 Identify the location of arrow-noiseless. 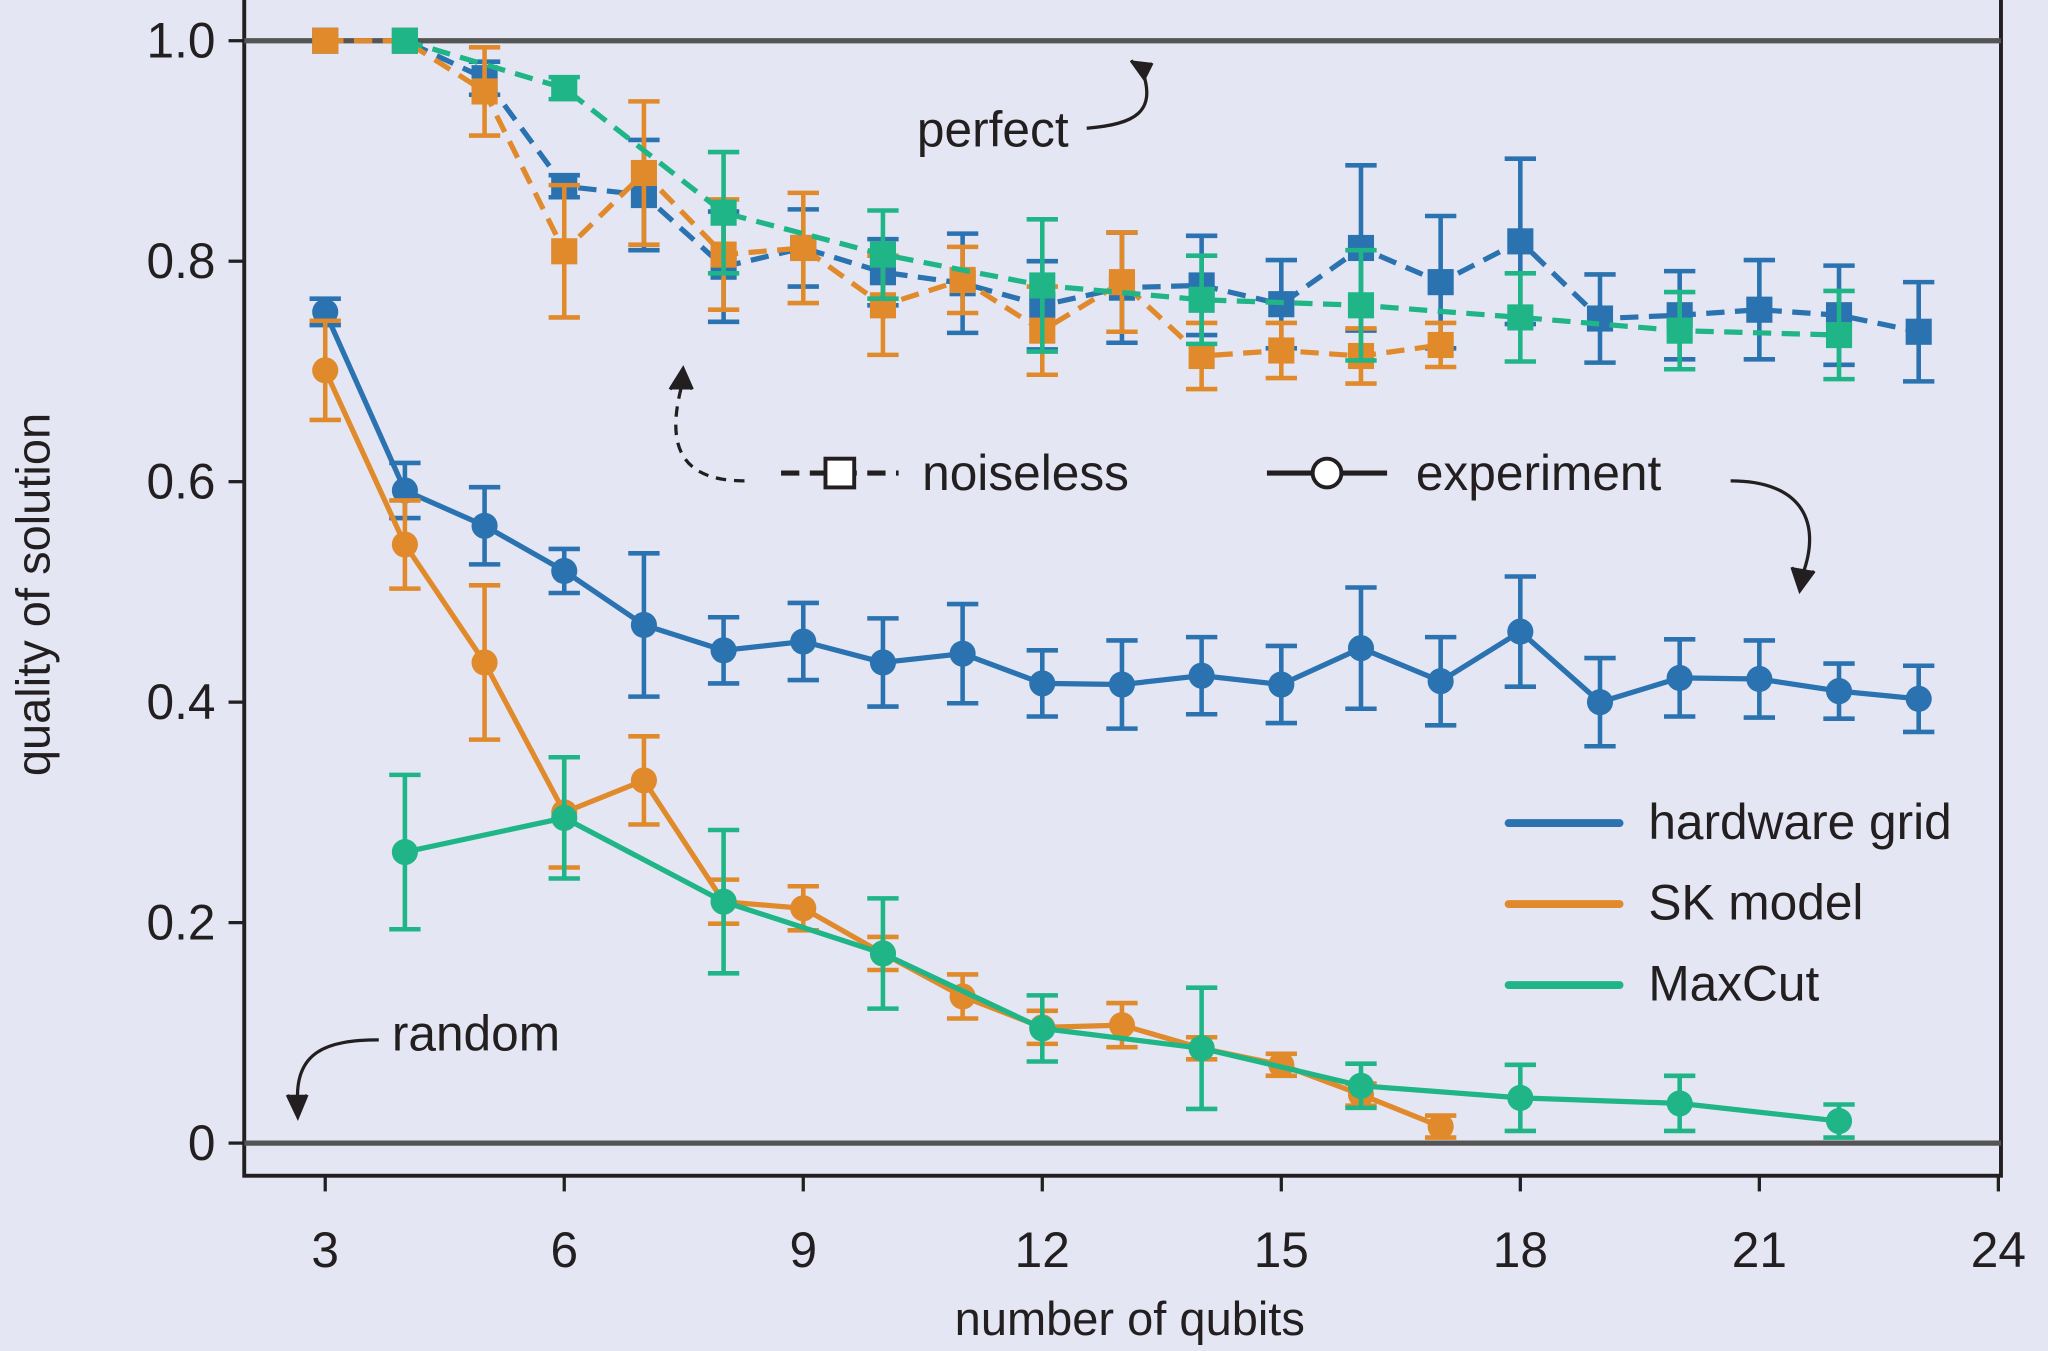
(709, 434).